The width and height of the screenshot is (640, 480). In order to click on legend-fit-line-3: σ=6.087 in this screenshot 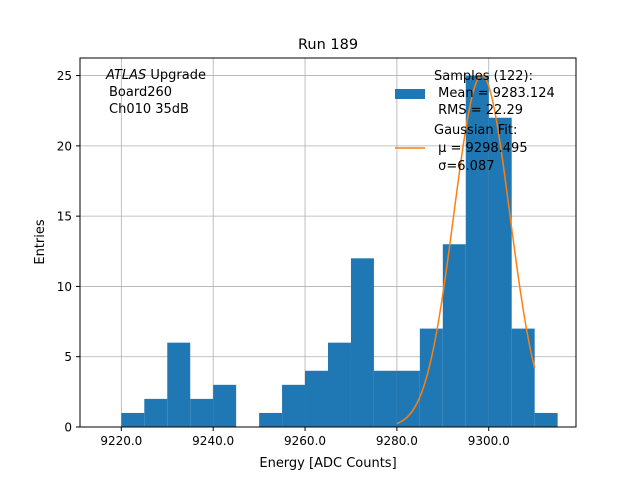, I will do `click(464, 166)`.